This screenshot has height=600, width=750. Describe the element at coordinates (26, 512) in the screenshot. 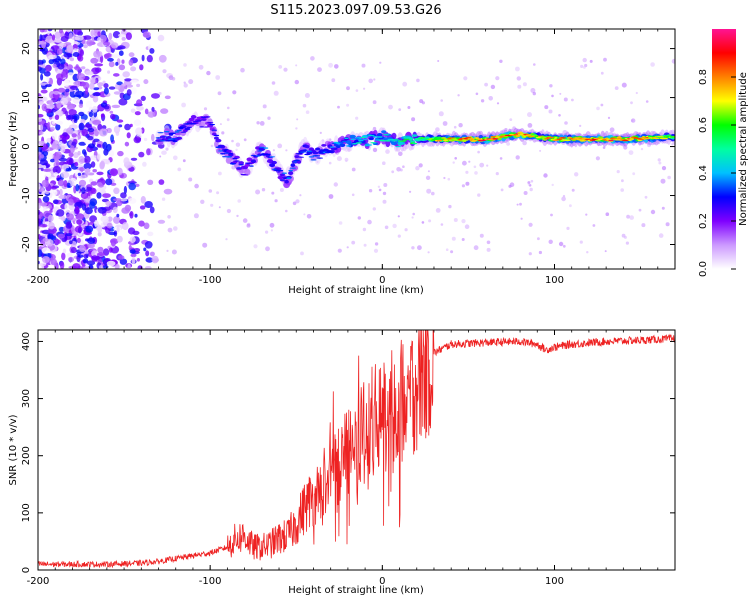

I see `y-tick-label: 100` at that location.